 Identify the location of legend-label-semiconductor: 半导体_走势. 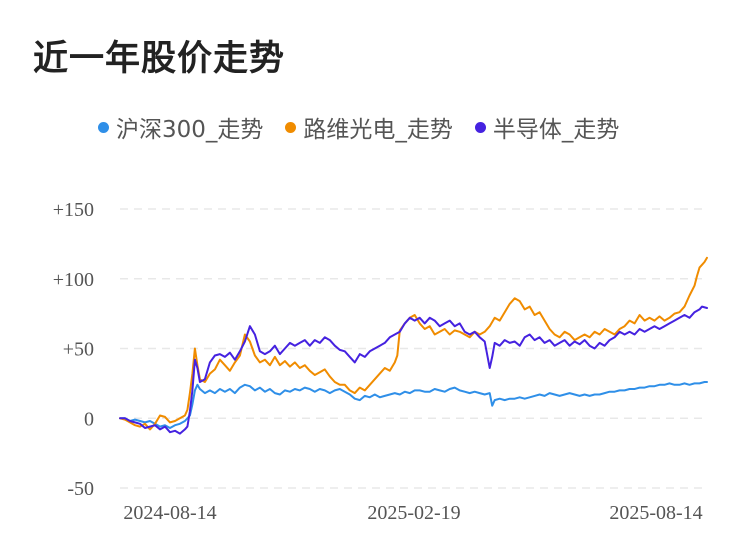
(556, 130).